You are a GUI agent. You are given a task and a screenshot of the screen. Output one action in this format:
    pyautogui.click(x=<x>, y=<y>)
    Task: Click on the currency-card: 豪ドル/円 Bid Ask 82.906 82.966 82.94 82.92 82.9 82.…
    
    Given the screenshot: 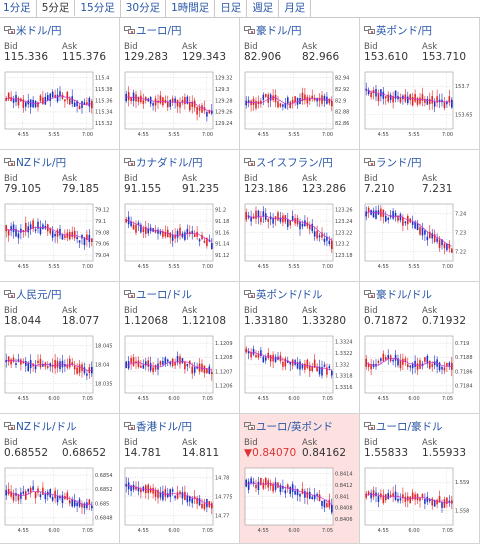 What is the action you would take?
    pyautogui.click(x=300, y=84)
    